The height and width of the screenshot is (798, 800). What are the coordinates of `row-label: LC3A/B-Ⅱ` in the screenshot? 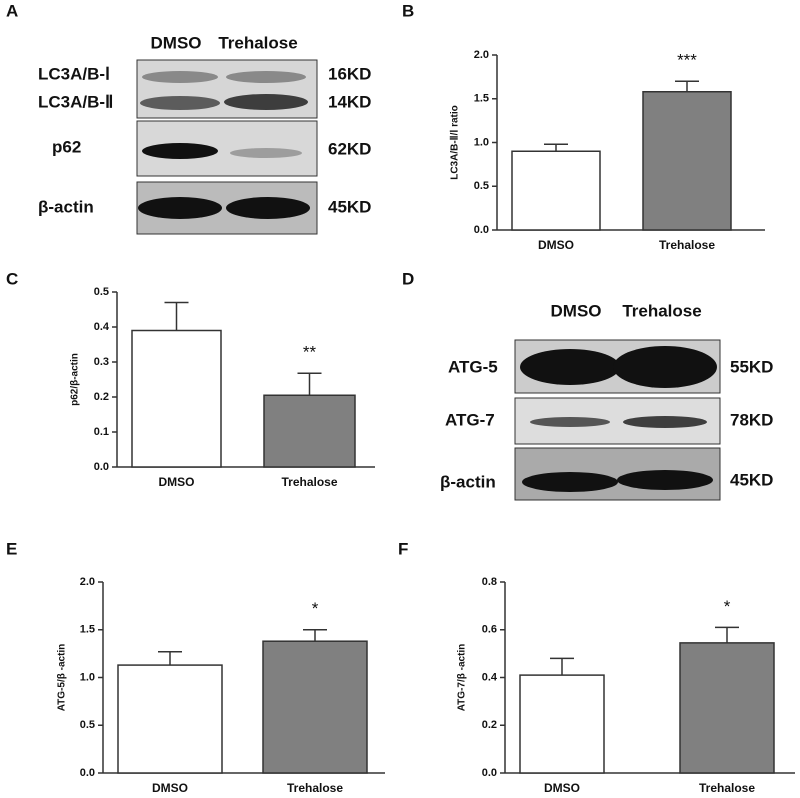 It's located at (75, 101).